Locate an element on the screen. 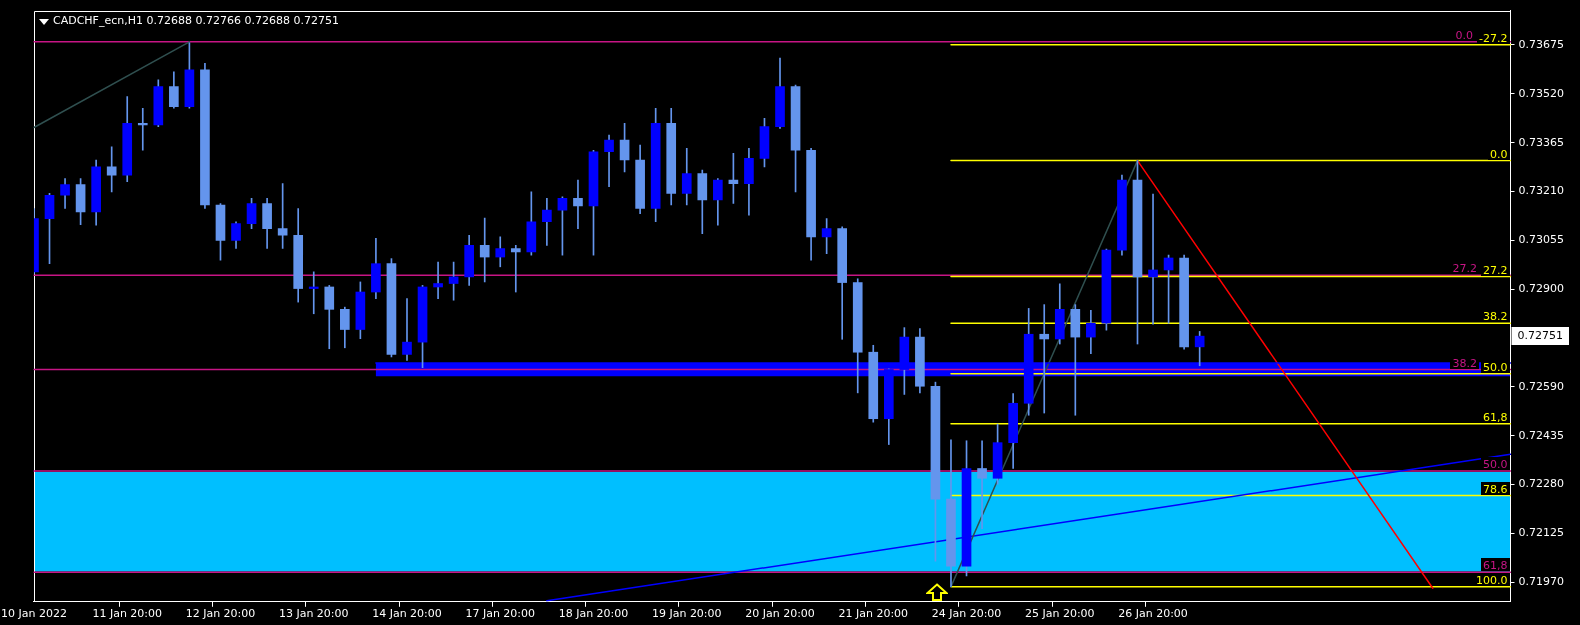  text: 0.72751 is located at coordinates (1540, 335).